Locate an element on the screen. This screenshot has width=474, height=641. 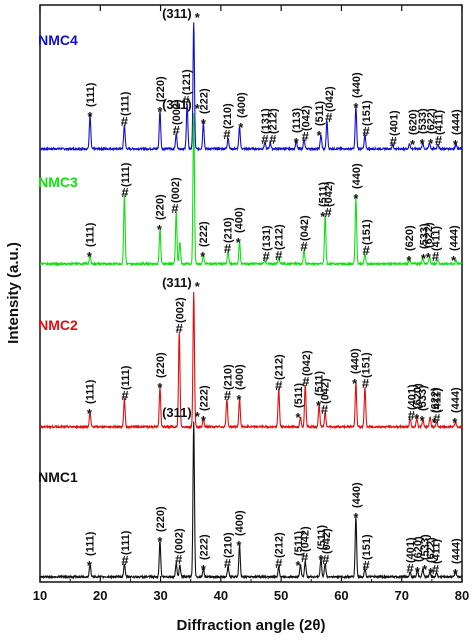
peak-label: (220) is located at coordinates (160, 207).